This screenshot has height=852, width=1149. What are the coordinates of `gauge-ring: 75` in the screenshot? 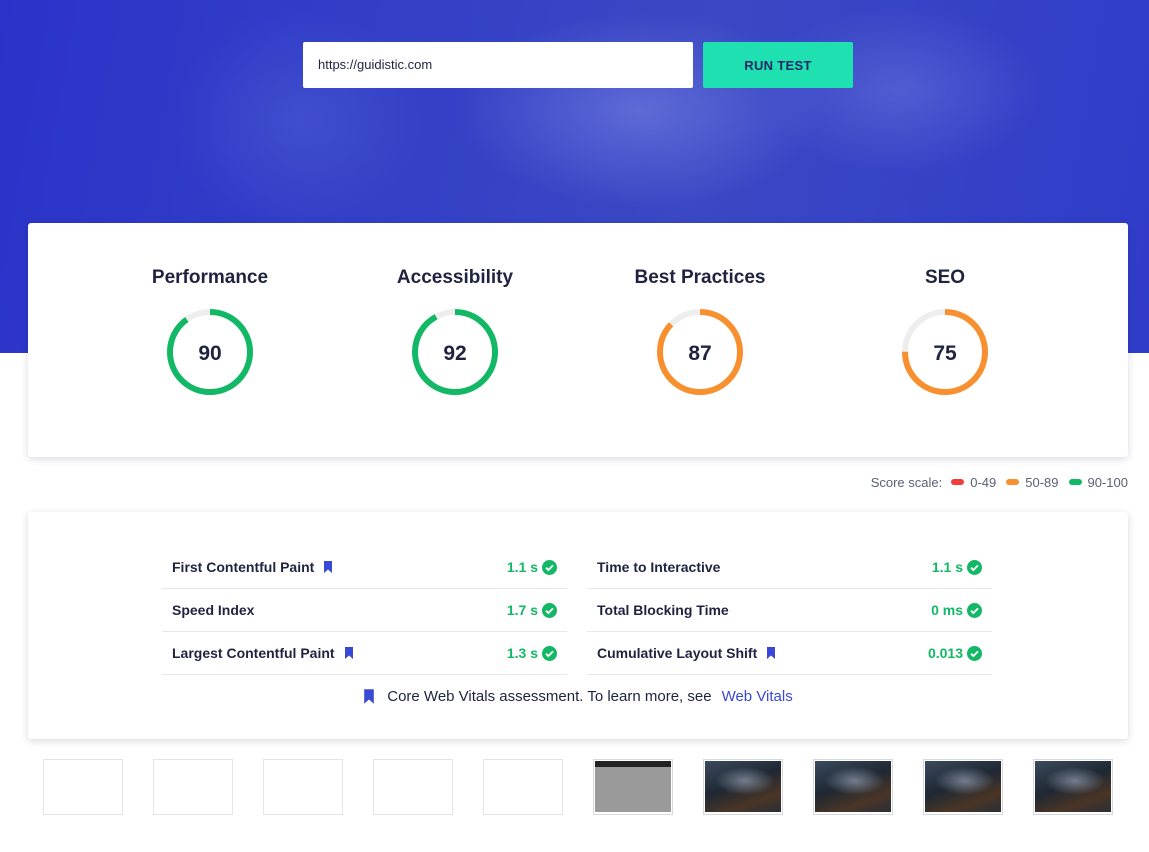 It's located at (945, 352).